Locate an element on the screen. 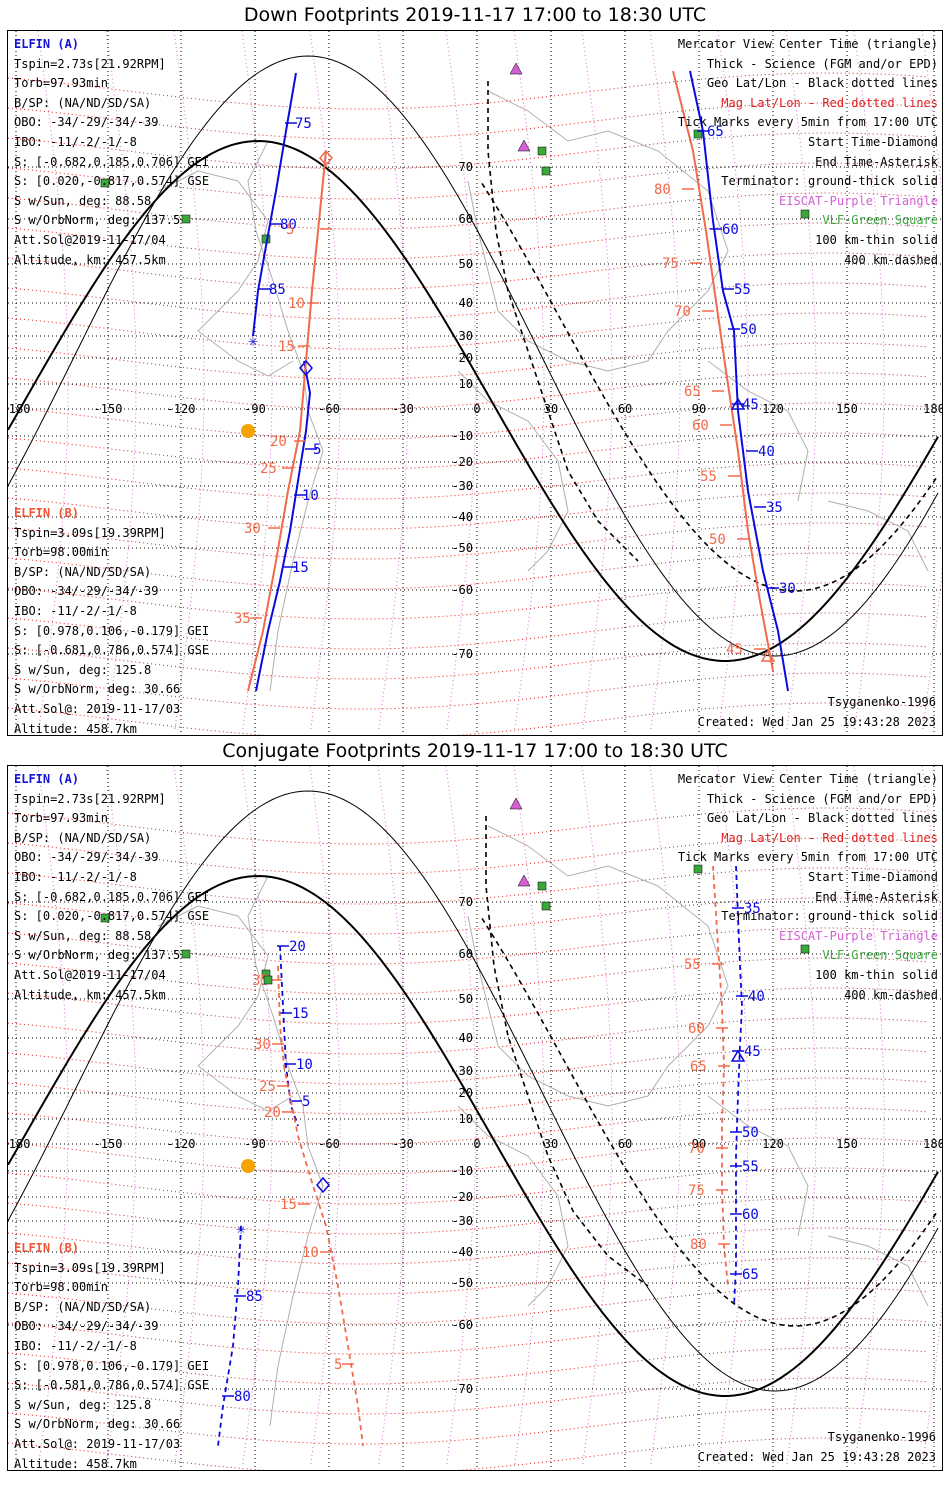 The height and width of the screenshot is (1500, 950). elfin-a-line: S: [0.020,-0.817,0.574] GSE is located at coordinates (112, 181).